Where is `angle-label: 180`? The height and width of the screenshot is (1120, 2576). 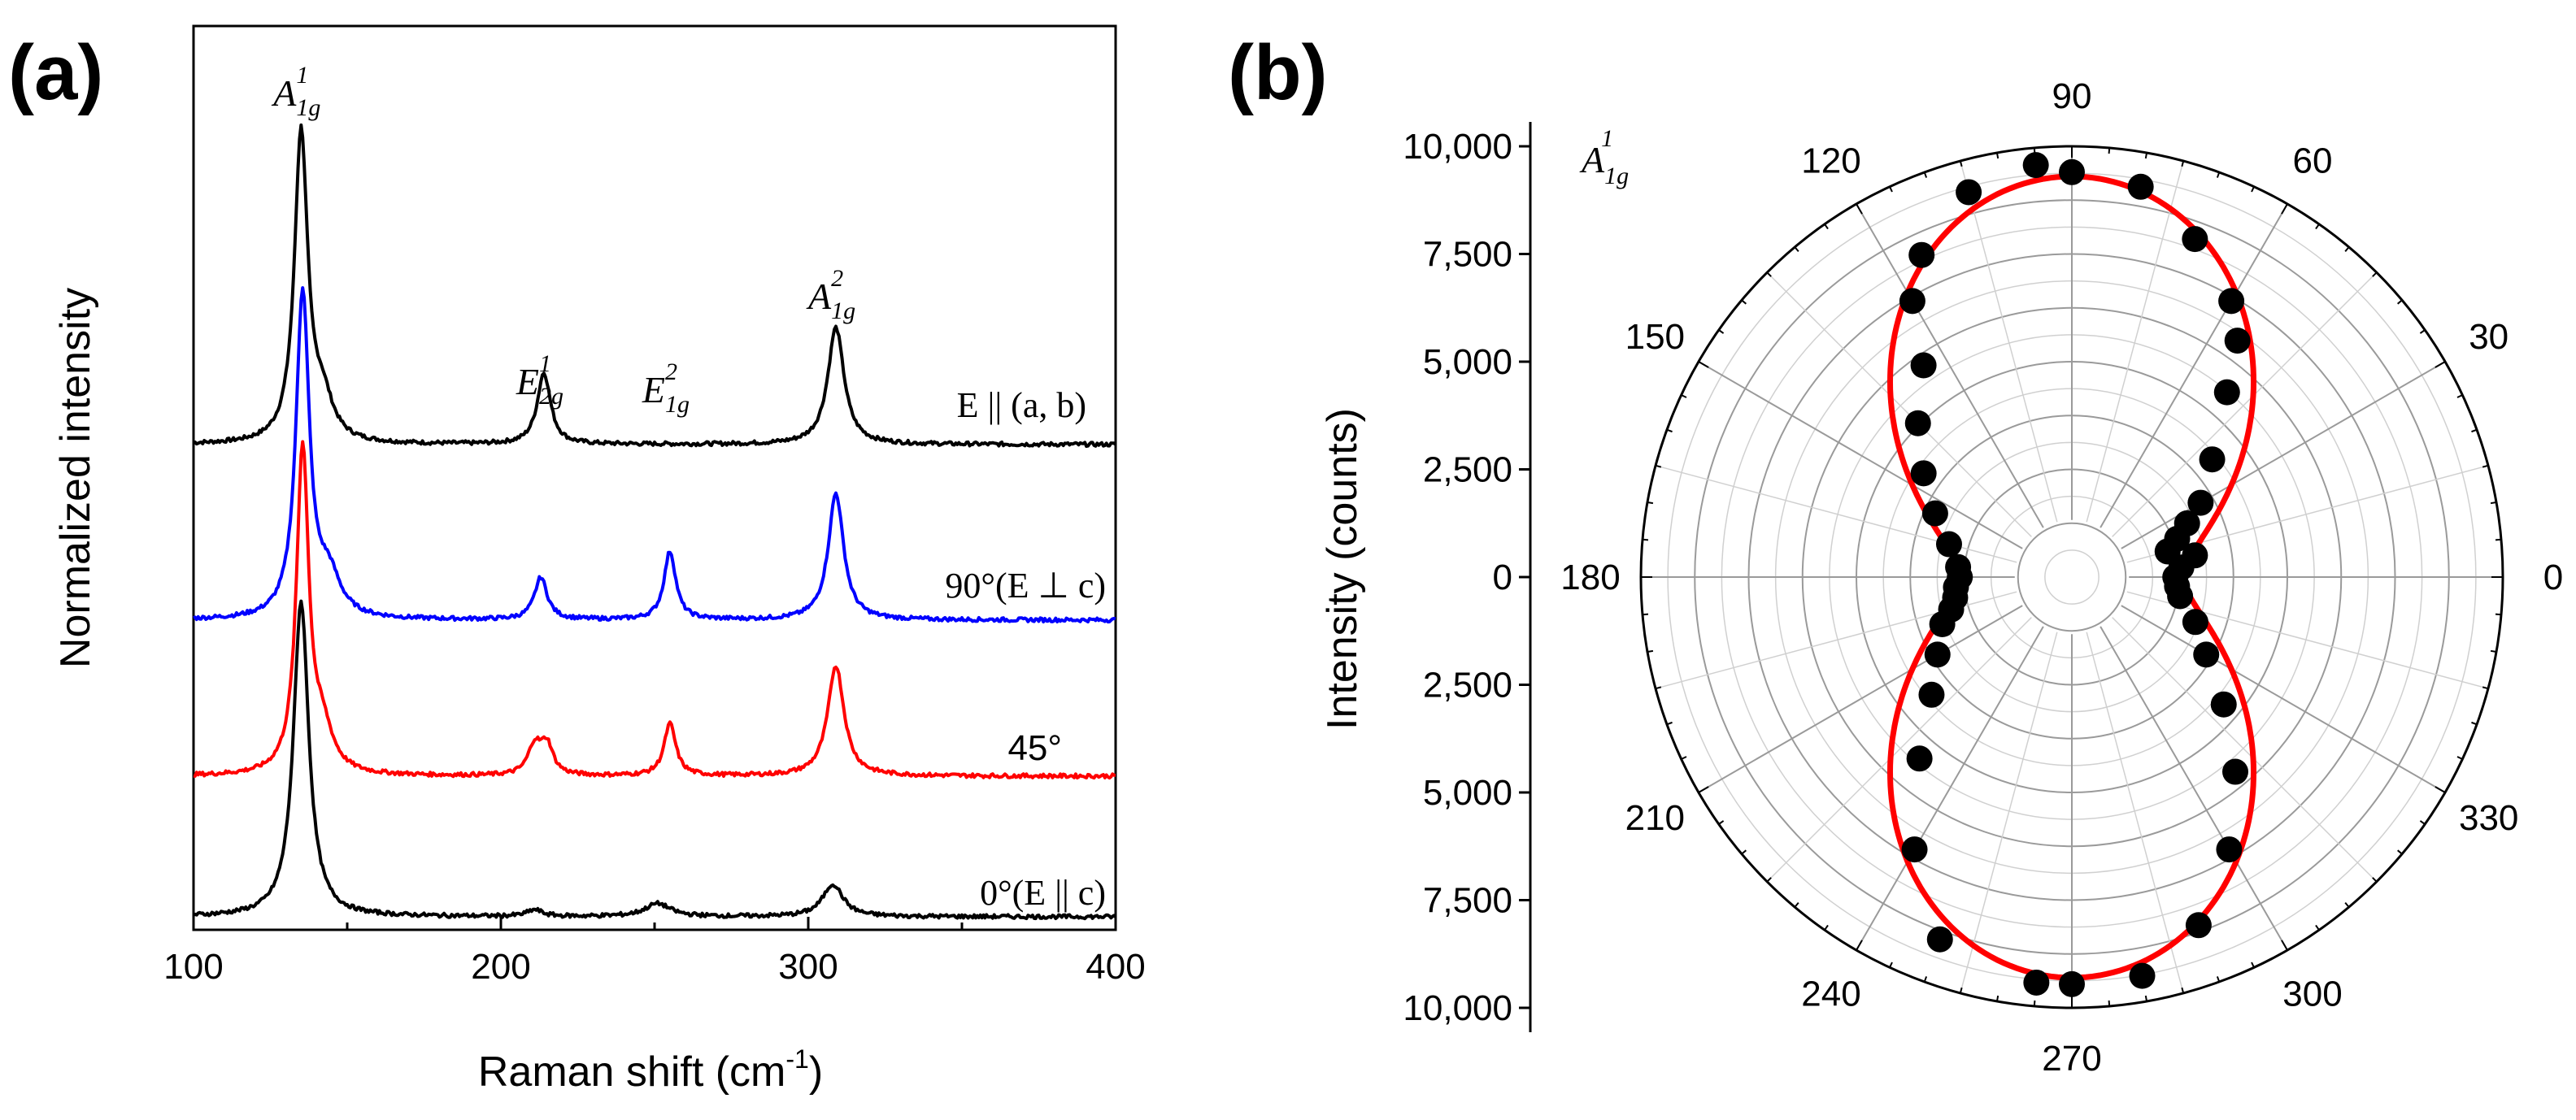
angle-label: 180 is located at coordinates (1590, 577).